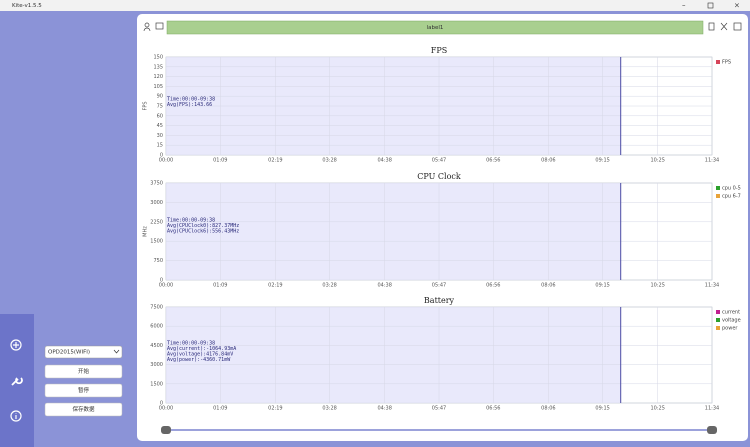 Image resolution: width=750 pixels, height=447 pixels. What do you see at coordinates (200, 355) in the screenshot?
I see `annotation: Avg(voltage):4176.84mV` at bounding box center [200, 355].